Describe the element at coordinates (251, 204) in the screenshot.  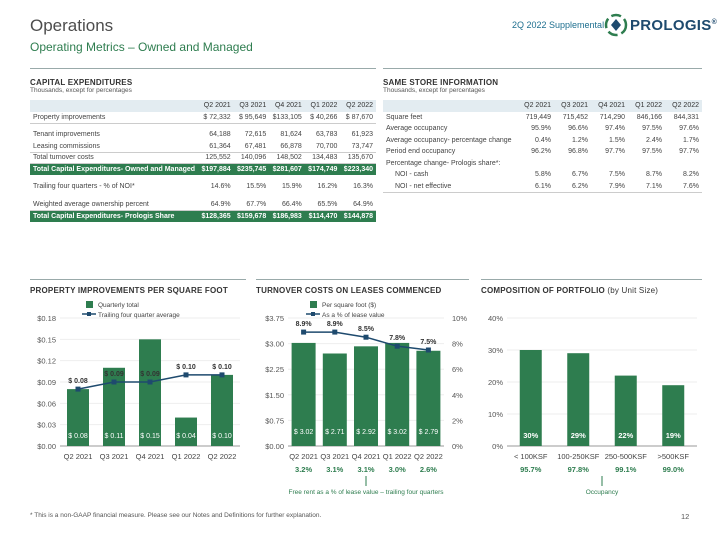
I see `capex-cell: 67.7%` at that location.